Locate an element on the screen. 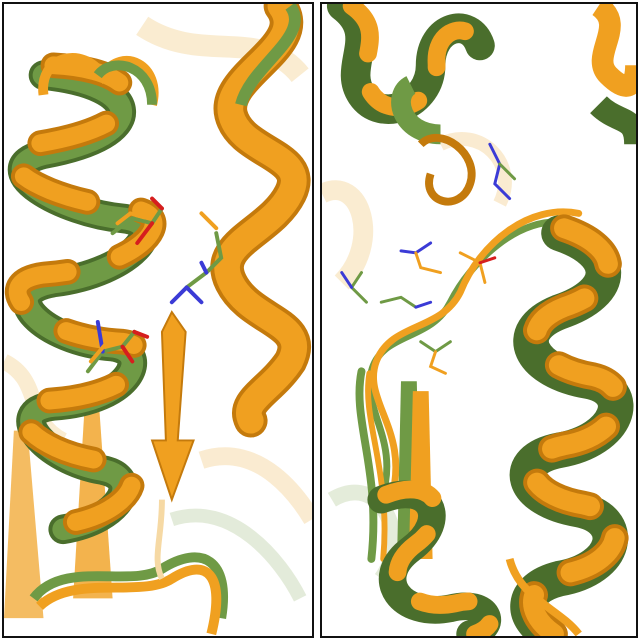  helix-top-loop is located at coordinates (98, 79).